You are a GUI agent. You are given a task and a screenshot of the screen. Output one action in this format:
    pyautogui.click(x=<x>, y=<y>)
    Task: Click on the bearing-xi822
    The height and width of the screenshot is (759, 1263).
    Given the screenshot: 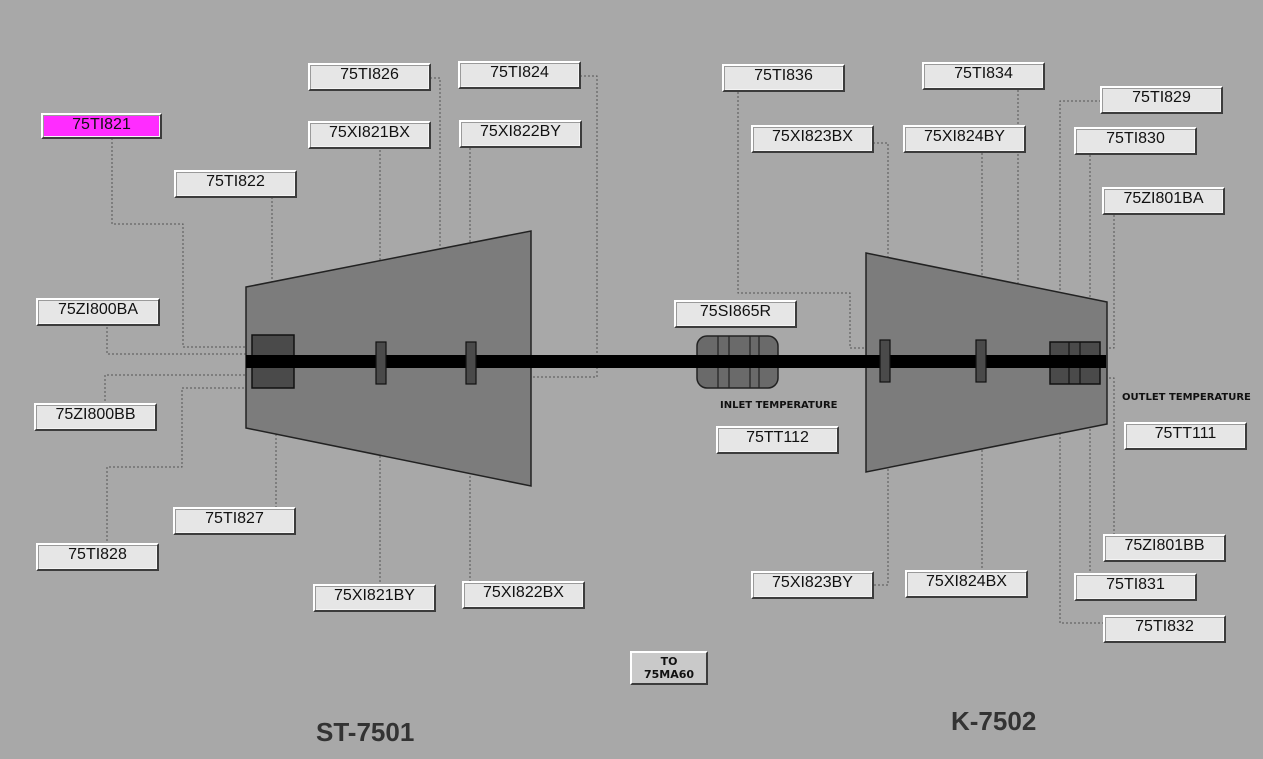 What is the action you would take?
    pyautogui.click(x=471, y=363)
    